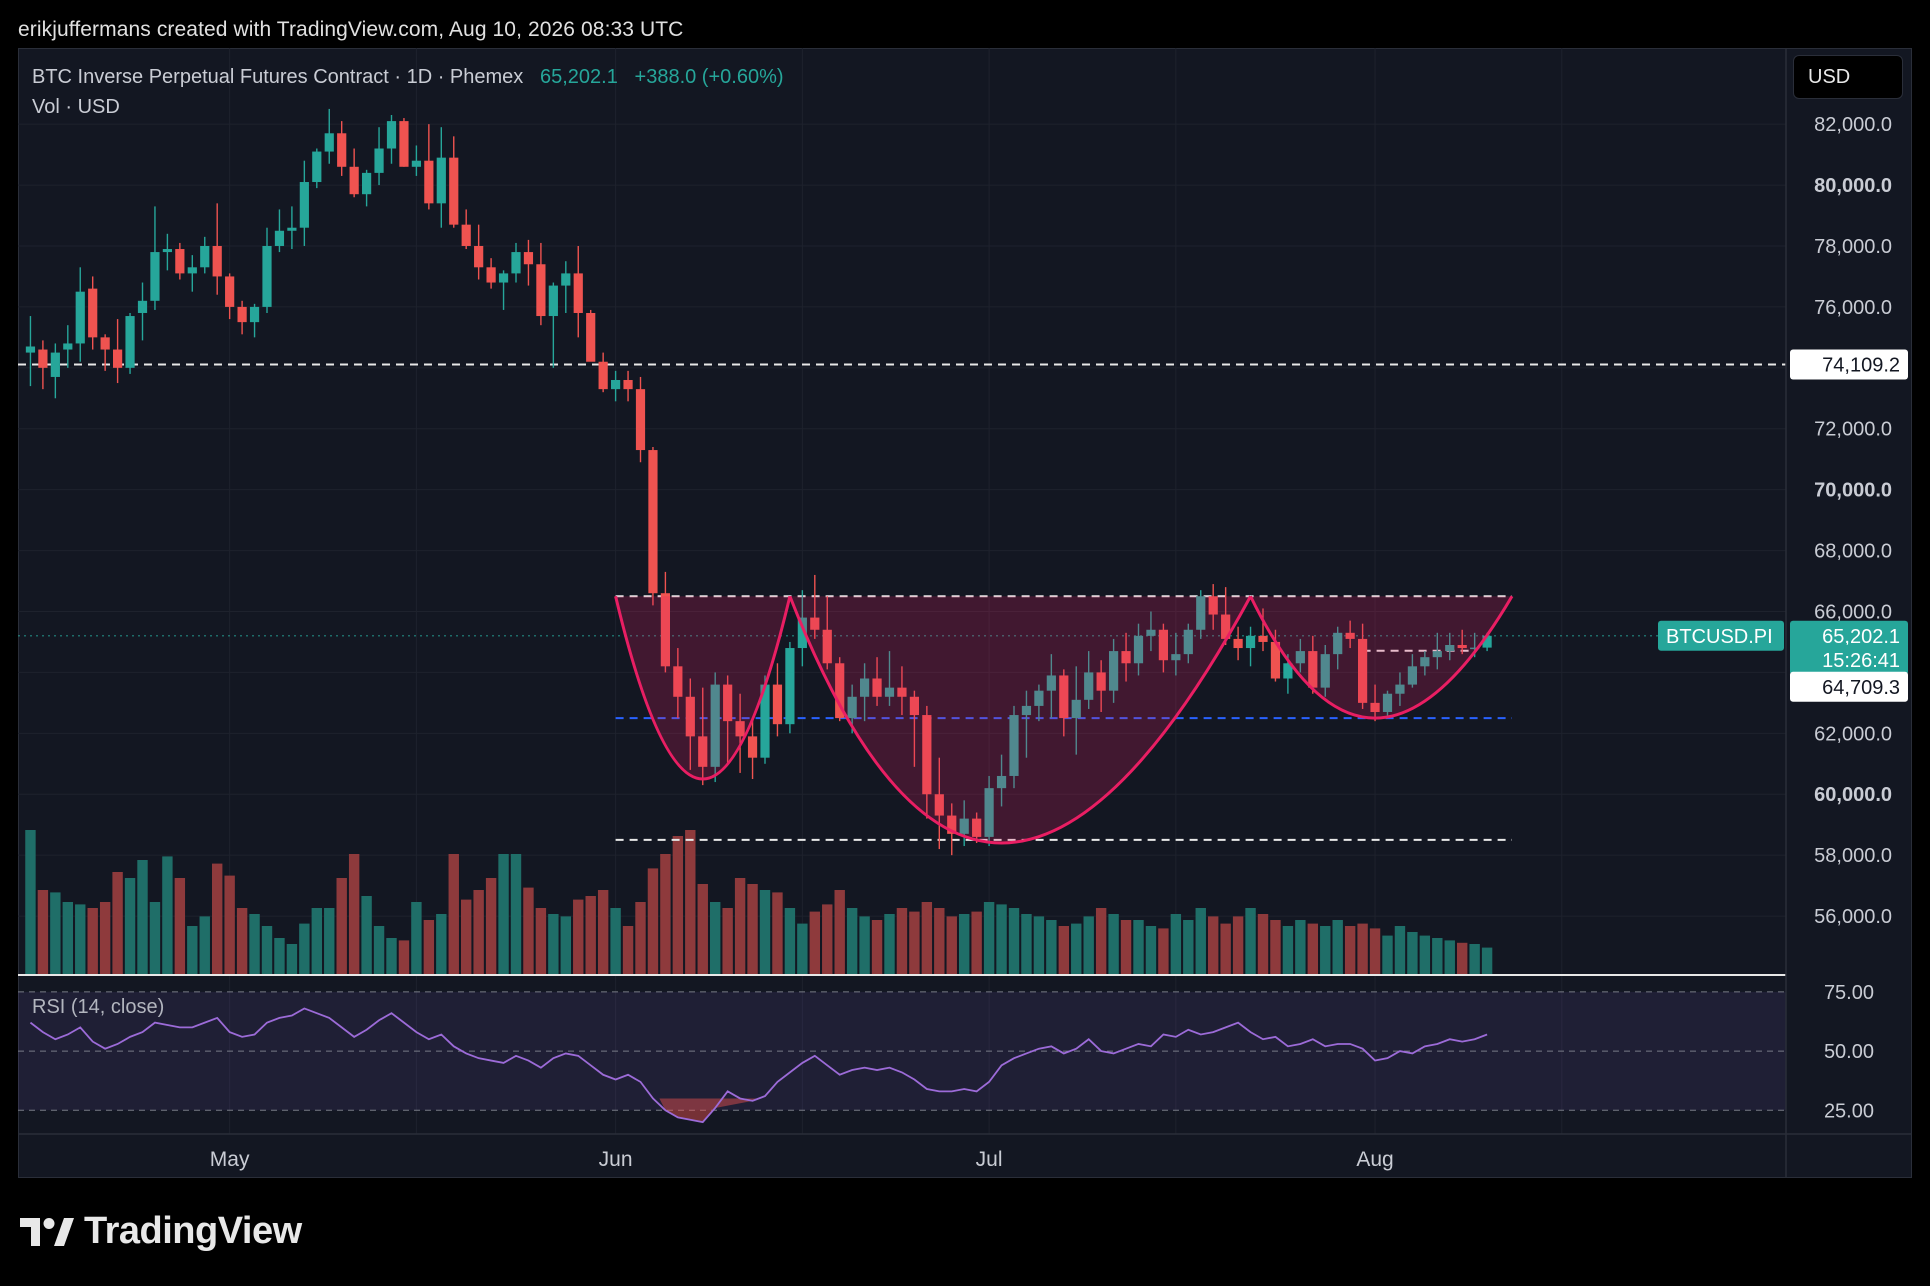 This screenshot has width=1930, height=1286. I want to click on time-axis: May Jun Jul Aug, so click(802, 1159).